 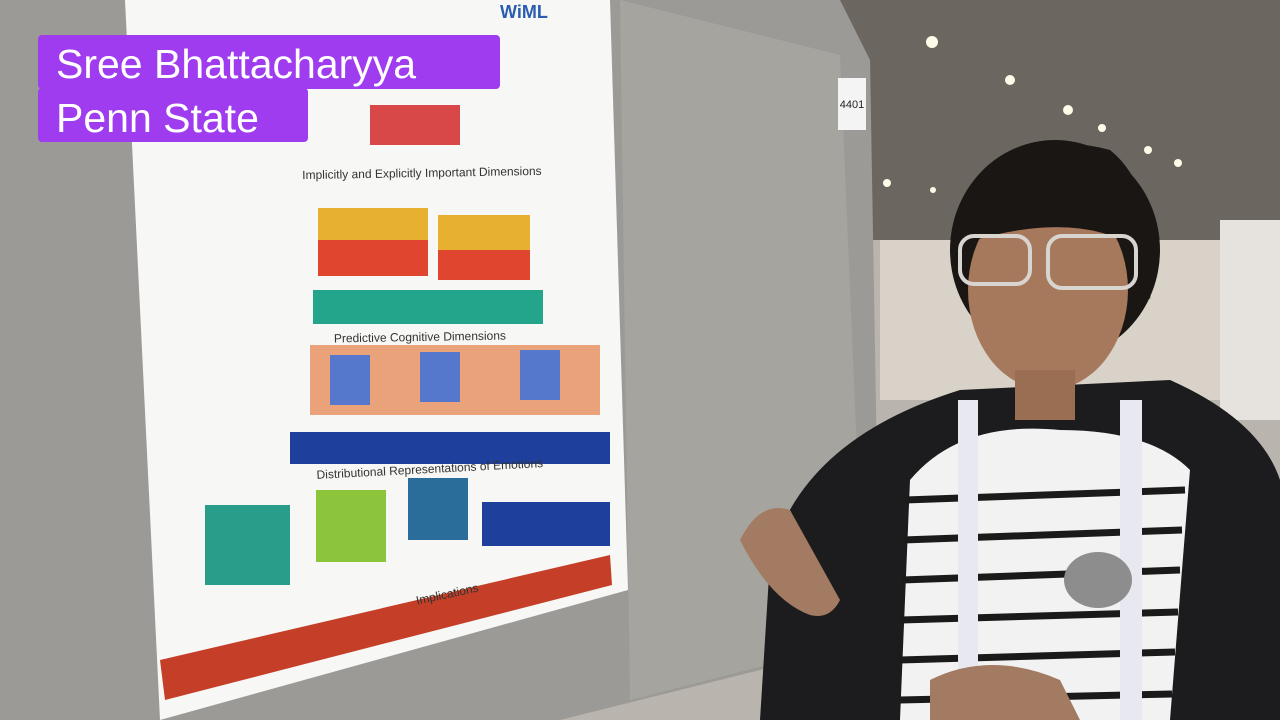 I want to click on caption-name: Sree Bhattacharyya, so click(x=236, y=64).